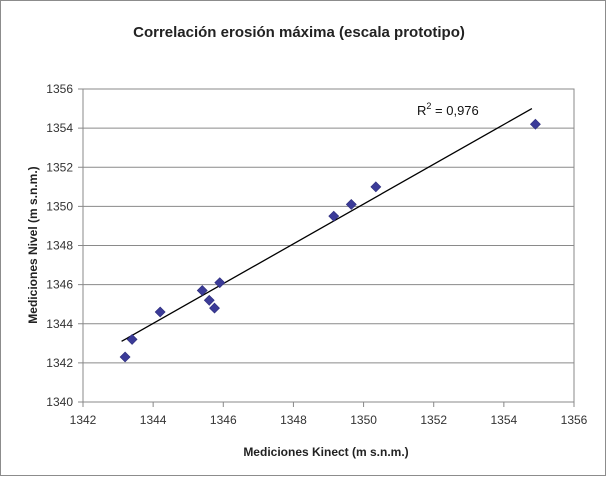  What do you see at coordinates (363, 420) in the screenshot?
I see `x-tick-label: 1350` at bounding box center [363, 420].